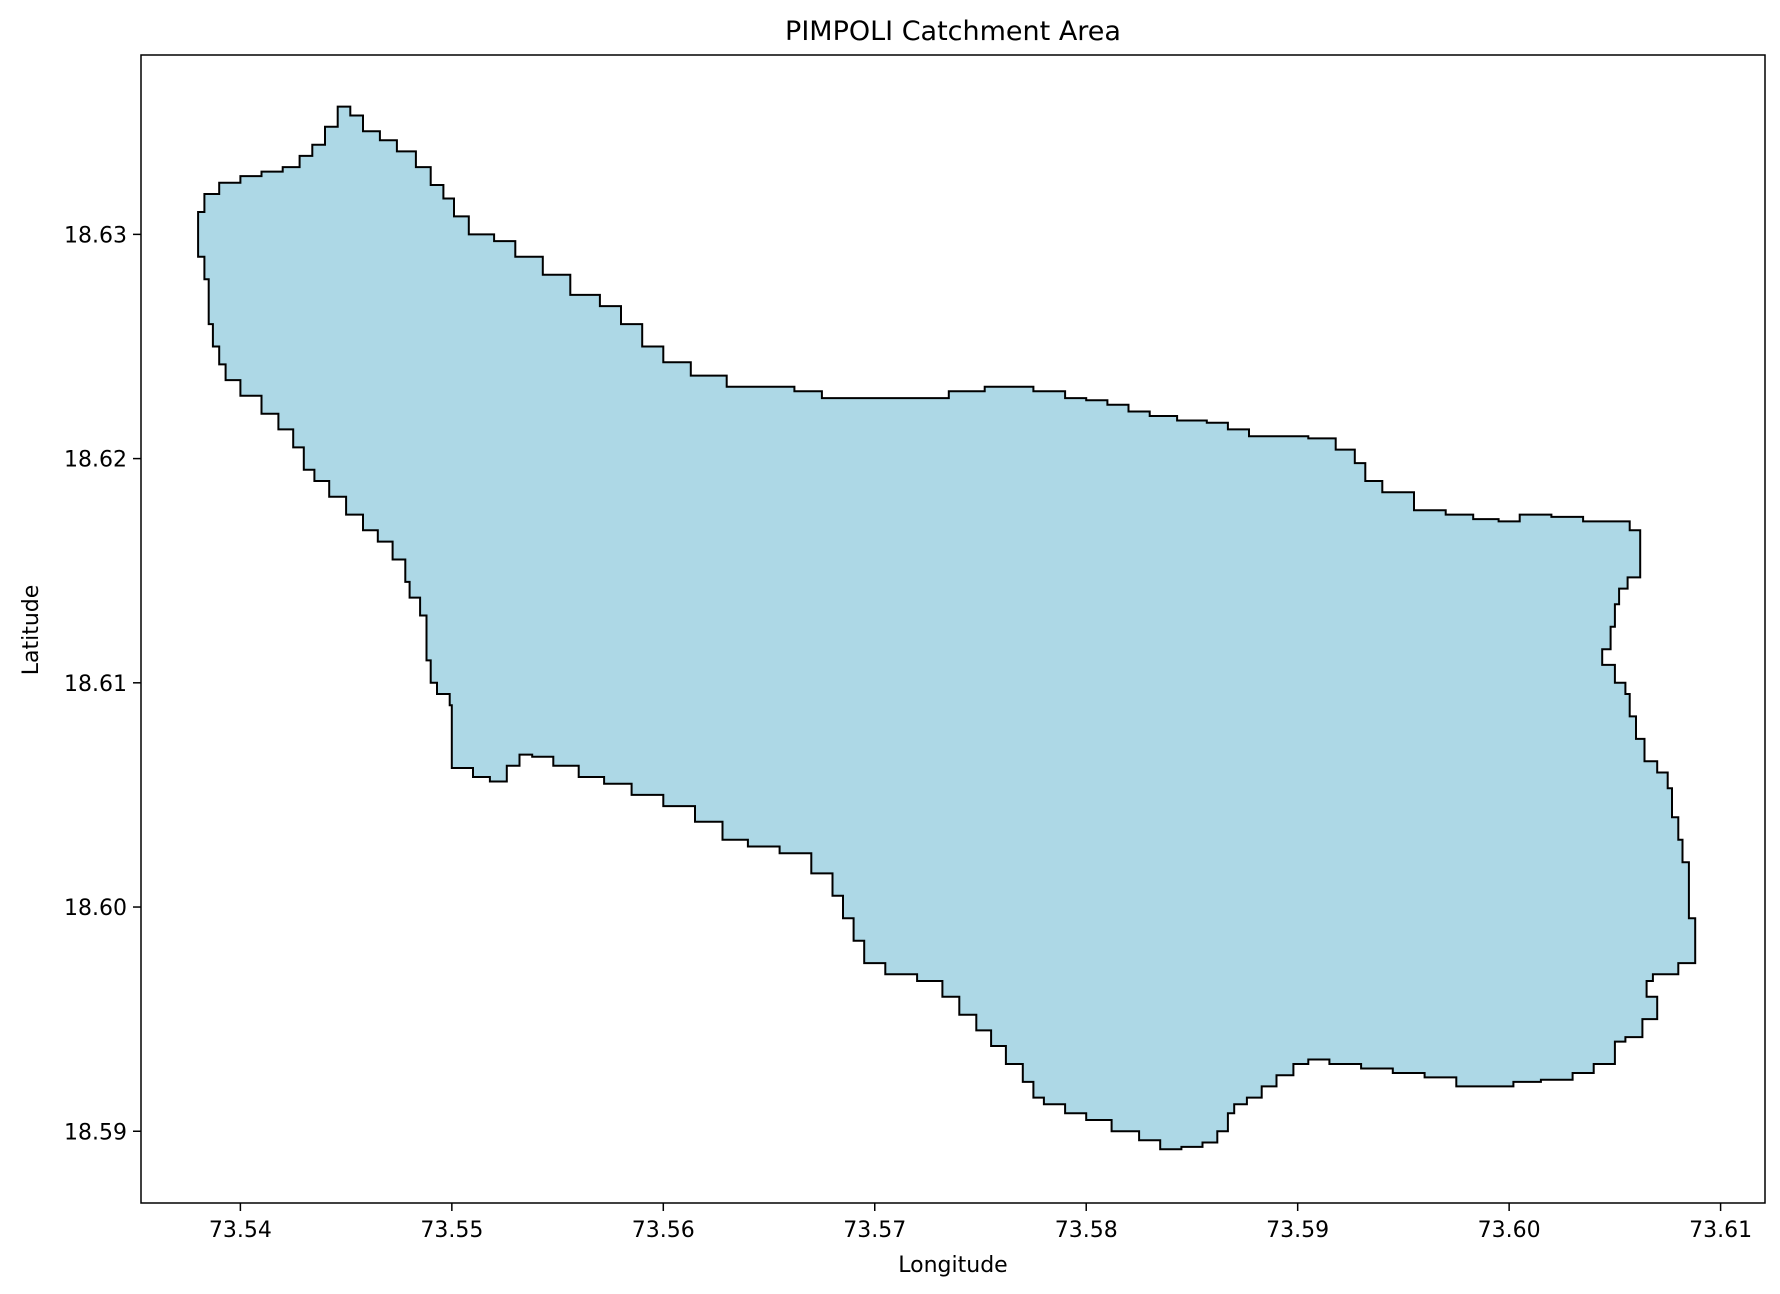  What do you see at coordinates (95, 684) in the screenshot?
I see `y-tick-label: 18.61` at bounding box center [95, 684].